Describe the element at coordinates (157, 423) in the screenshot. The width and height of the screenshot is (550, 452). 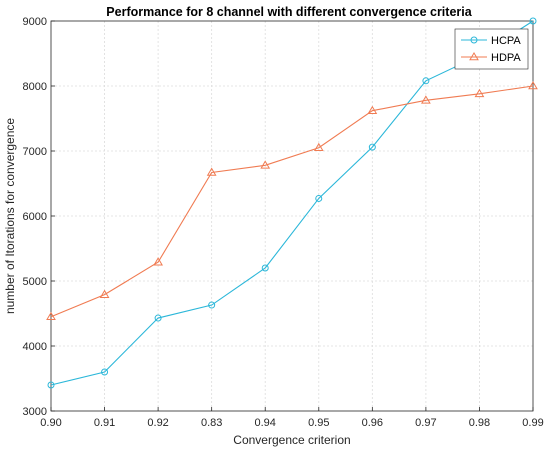
I see `x-tick-label: 0.92` at that location.